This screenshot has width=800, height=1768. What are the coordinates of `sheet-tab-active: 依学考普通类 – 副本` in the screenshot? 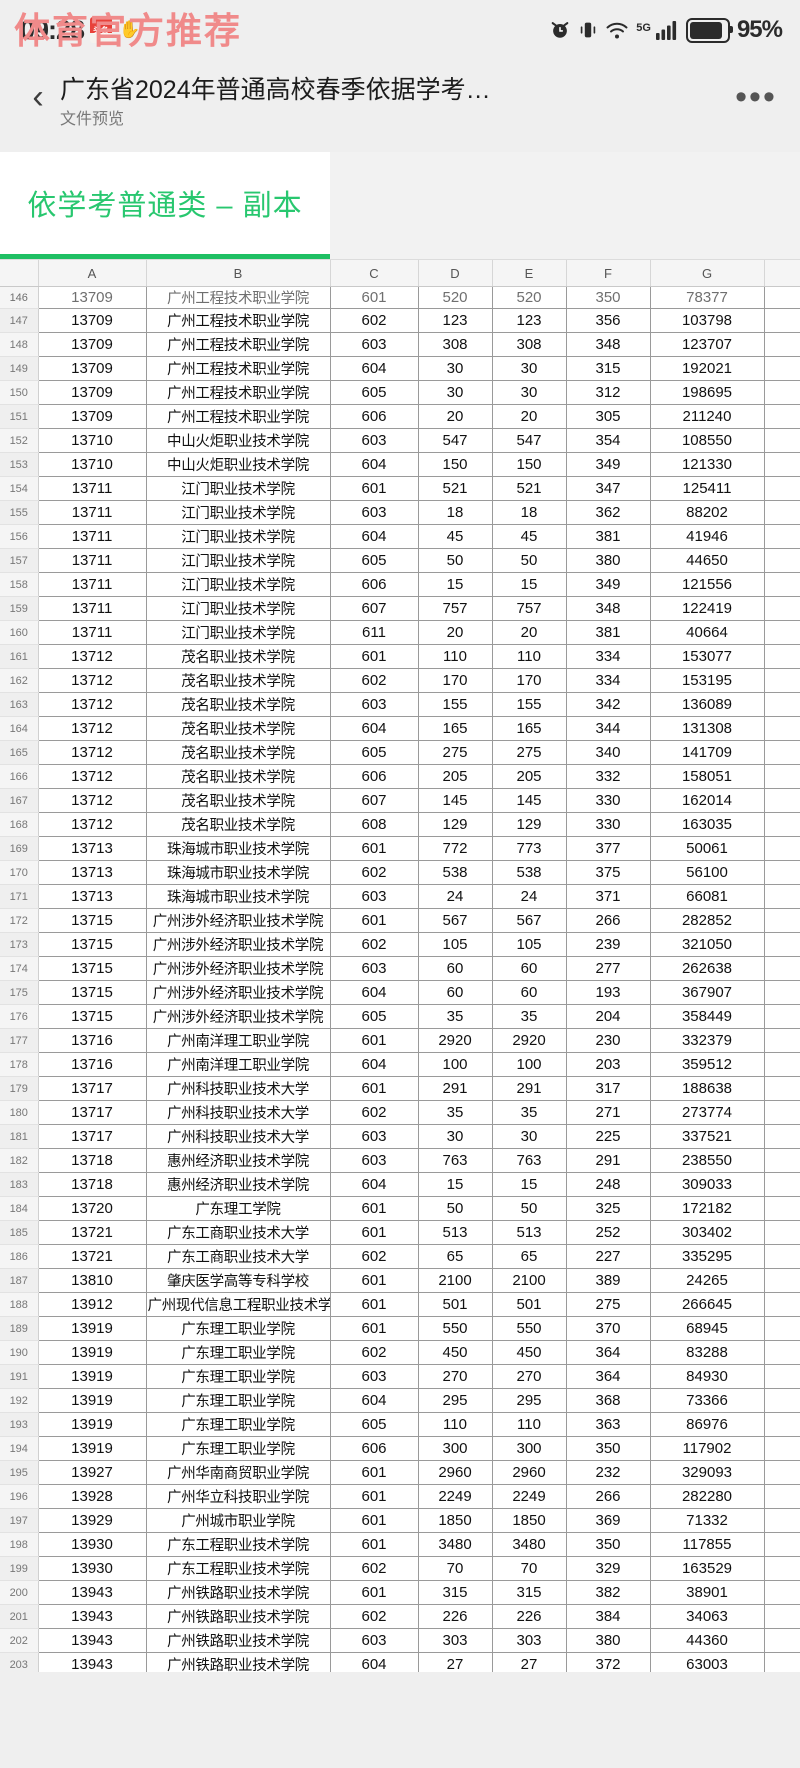 It's located at (165, 205).